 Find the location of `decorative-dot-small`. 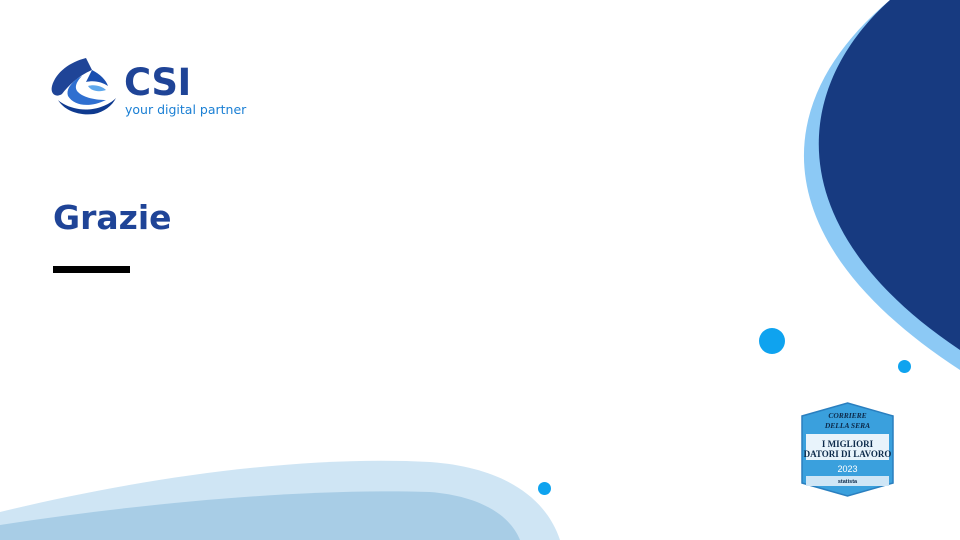

decorative-dot-small is located at coordinates (904, 366).